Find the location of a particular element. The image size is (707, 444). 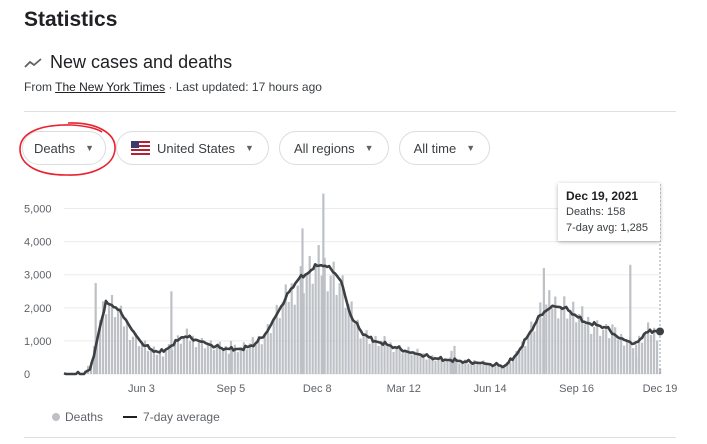

region-dropdown: All regions ▼ is located at coordinates (333, 148).